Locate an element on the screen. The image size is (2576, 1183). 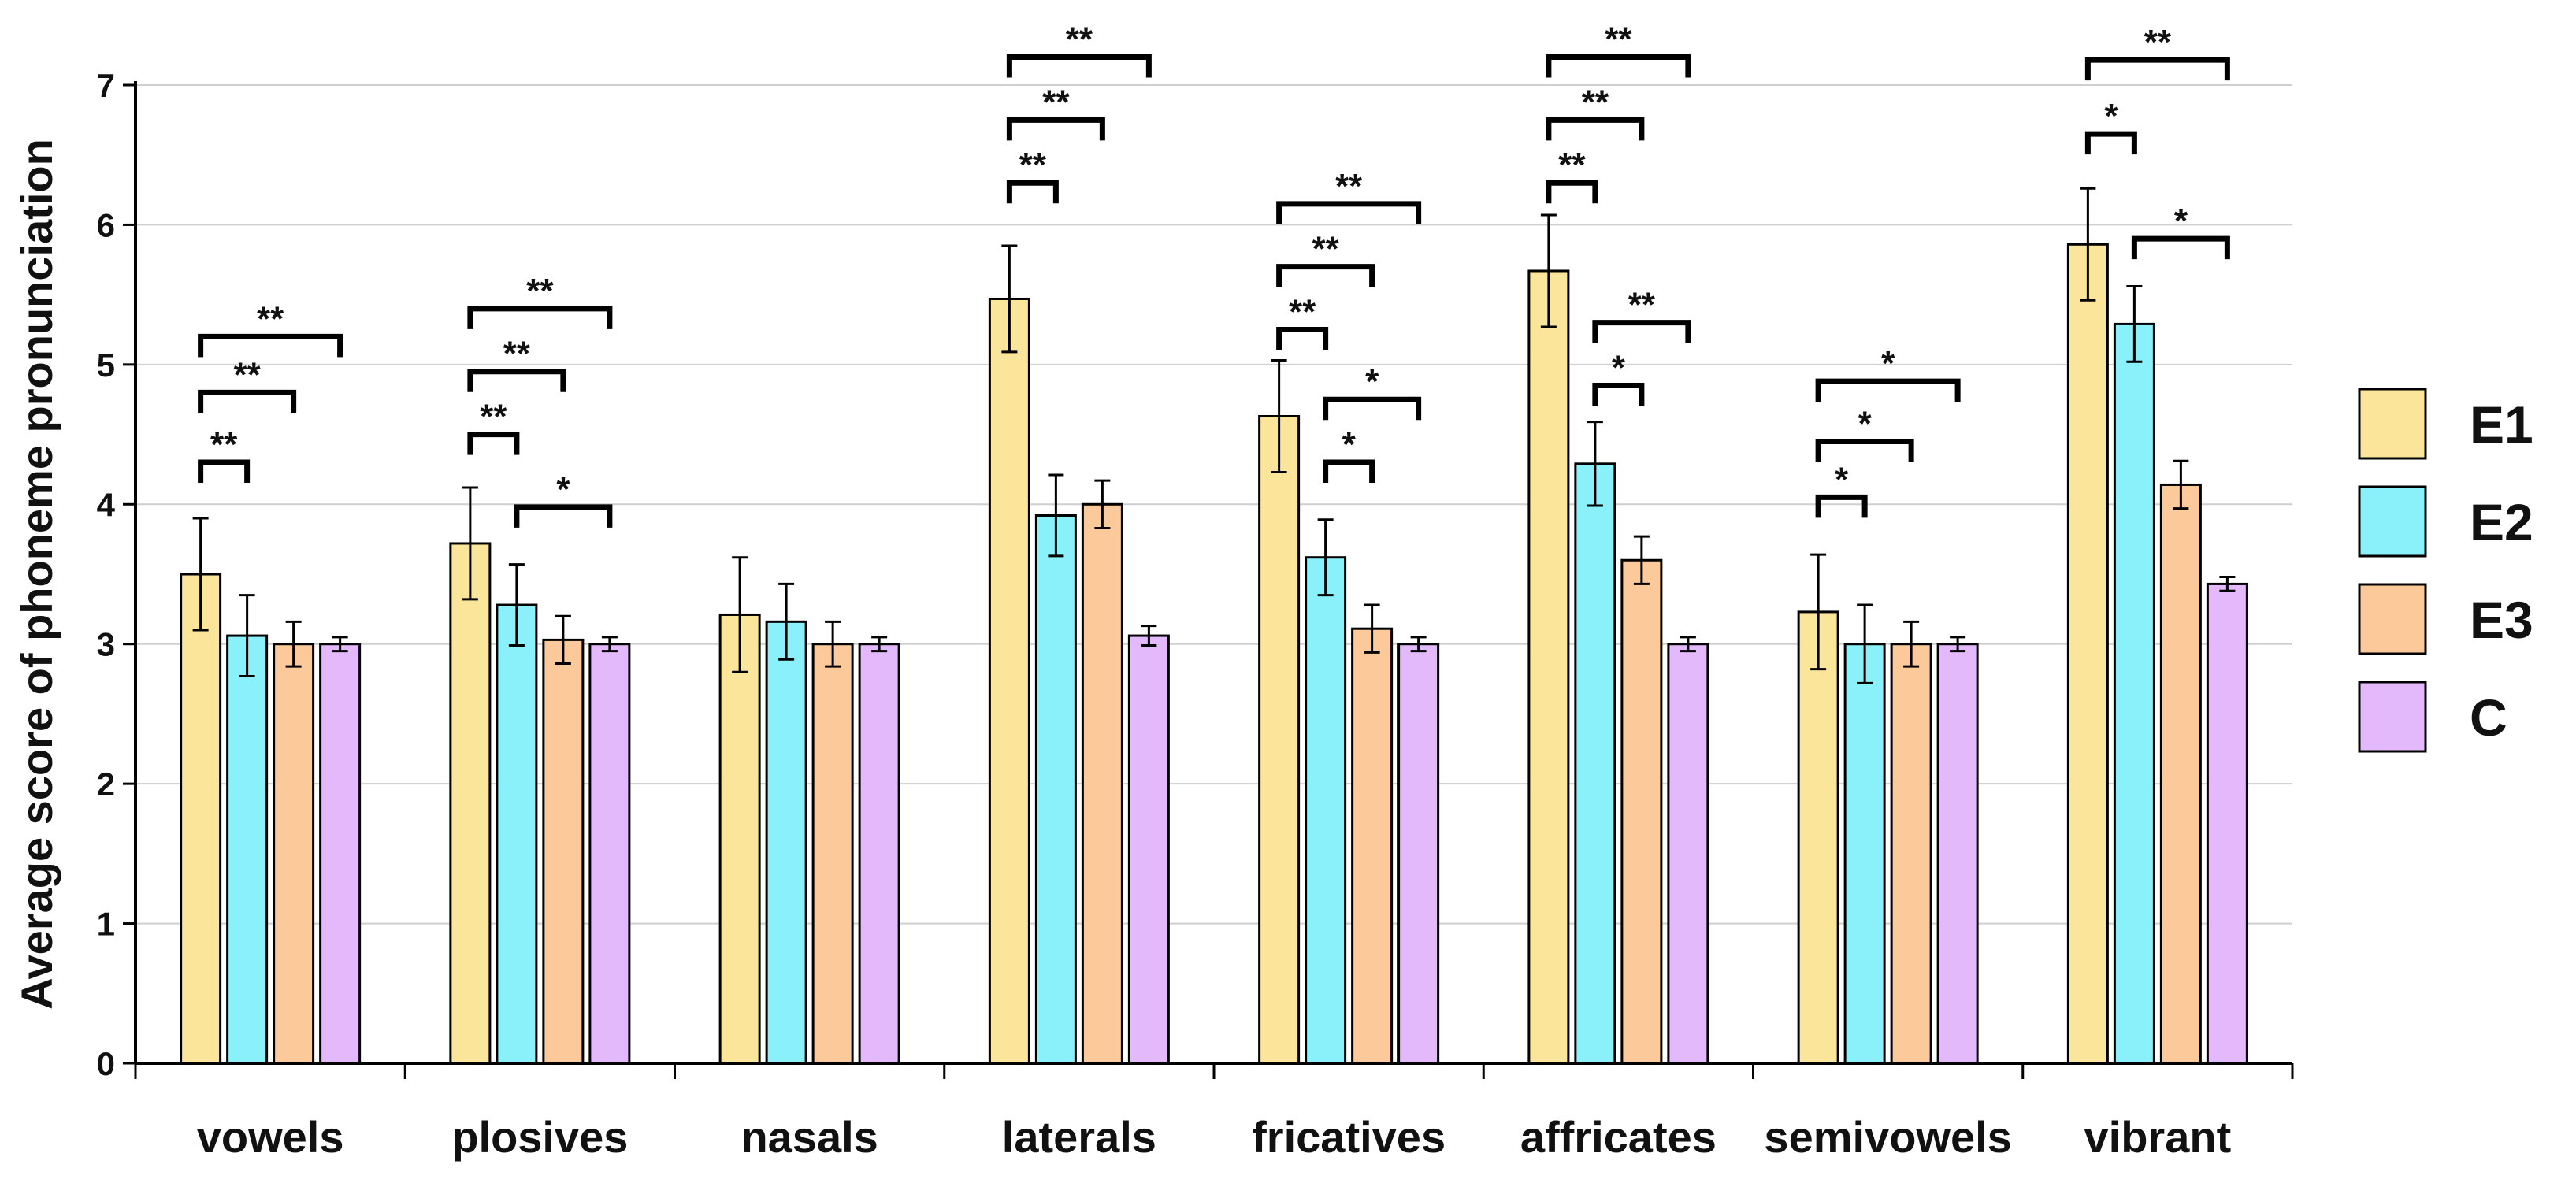
x-category-label: nasals is located at coordinates (809, 1137).